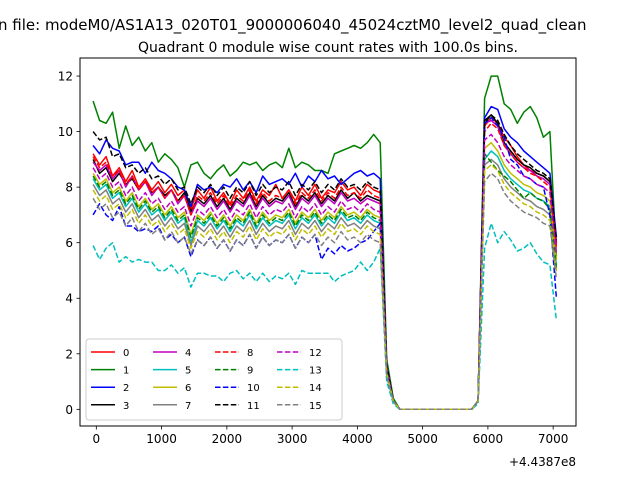 The height and width of the screenshot is (480, 640). What do you see at coordinates (65, 132) in the screenshot?
I see `y-tick-label: 10` at bounding box center [65, 132].